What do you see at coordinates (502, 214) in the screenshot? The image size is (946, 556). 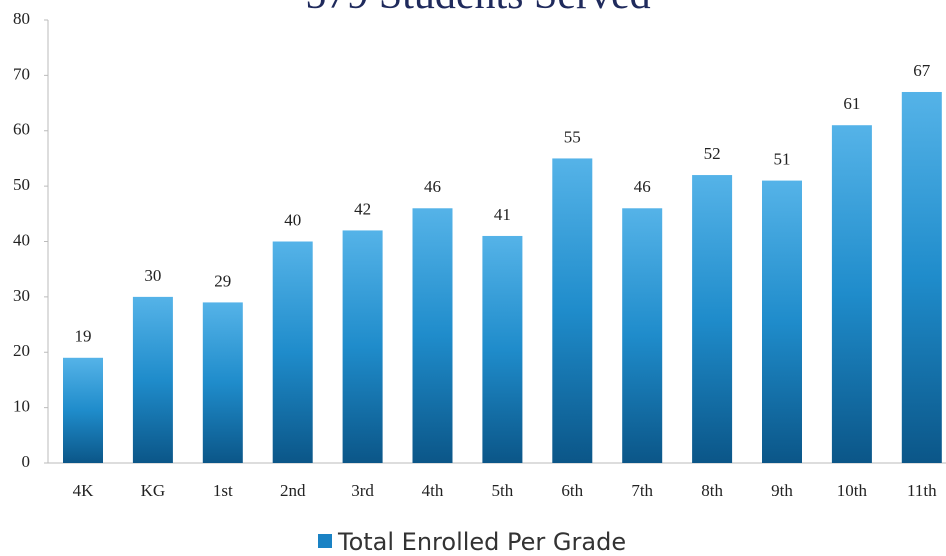 I see `data-label: 41` at bounding box center [502, 214].